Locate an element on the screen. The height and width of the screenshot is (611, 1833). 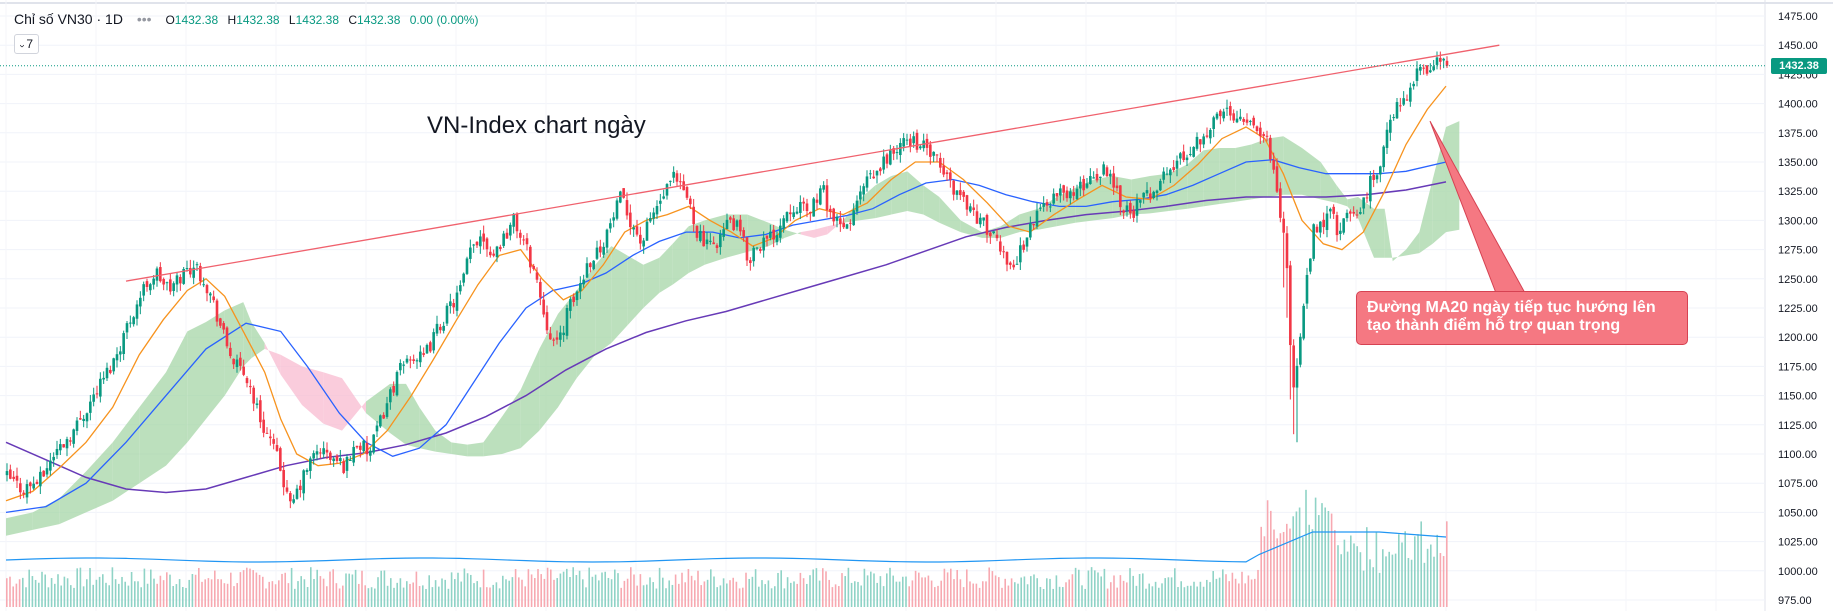
symbol-title: Chỉ số VN30 · 1D is located at coordinates (68, 19).